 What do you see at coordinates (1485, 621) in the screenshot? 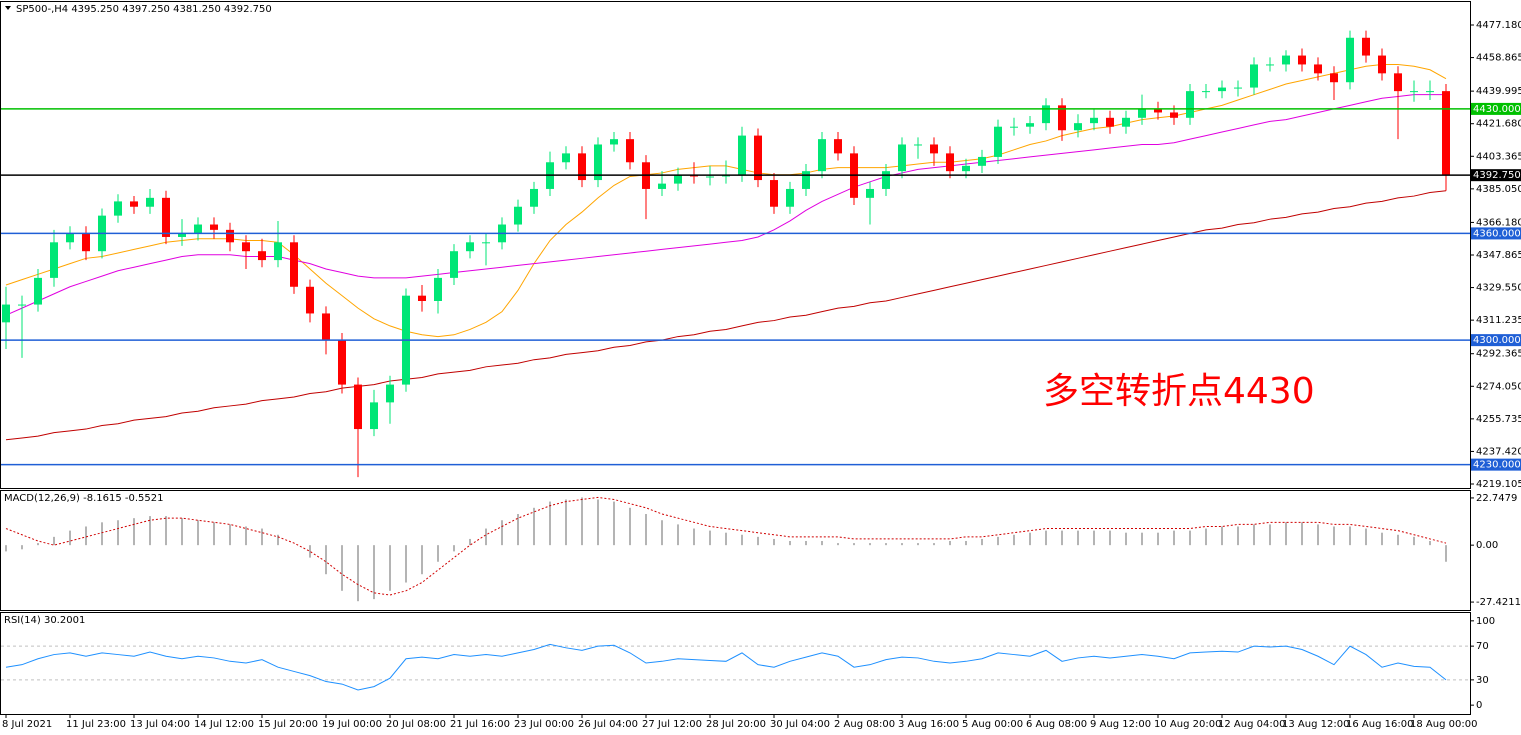
I see `y-tick-label: 100` at bounding box center [1485, 621].